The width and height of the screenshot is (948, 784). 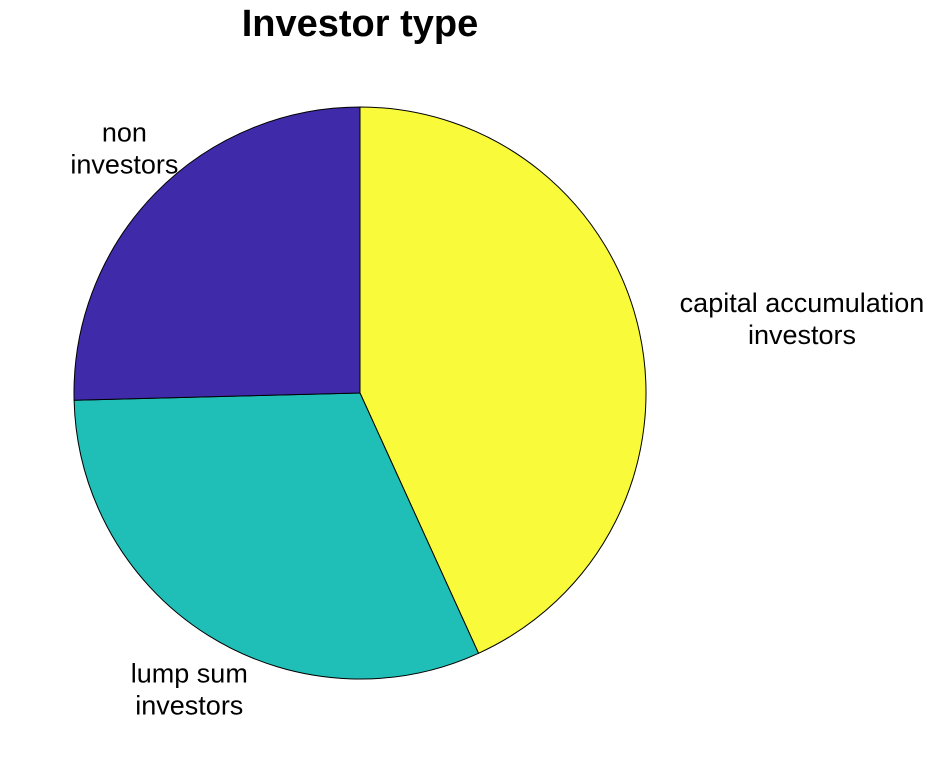 What do you see at coordinates (217, 253) in the screenshot?
I see `pie-slice` at bounding box center [217, 253].